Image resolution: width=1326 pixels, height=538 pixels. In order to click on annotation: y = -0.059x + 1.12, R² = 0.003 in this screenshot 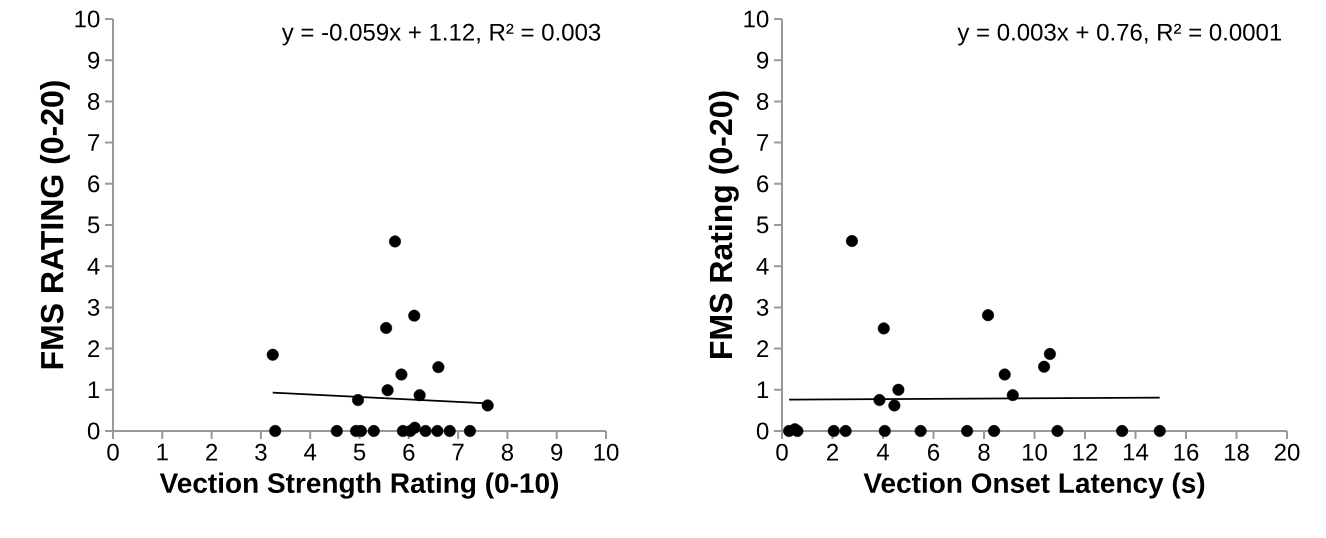, I will do `click(441, 34)`.